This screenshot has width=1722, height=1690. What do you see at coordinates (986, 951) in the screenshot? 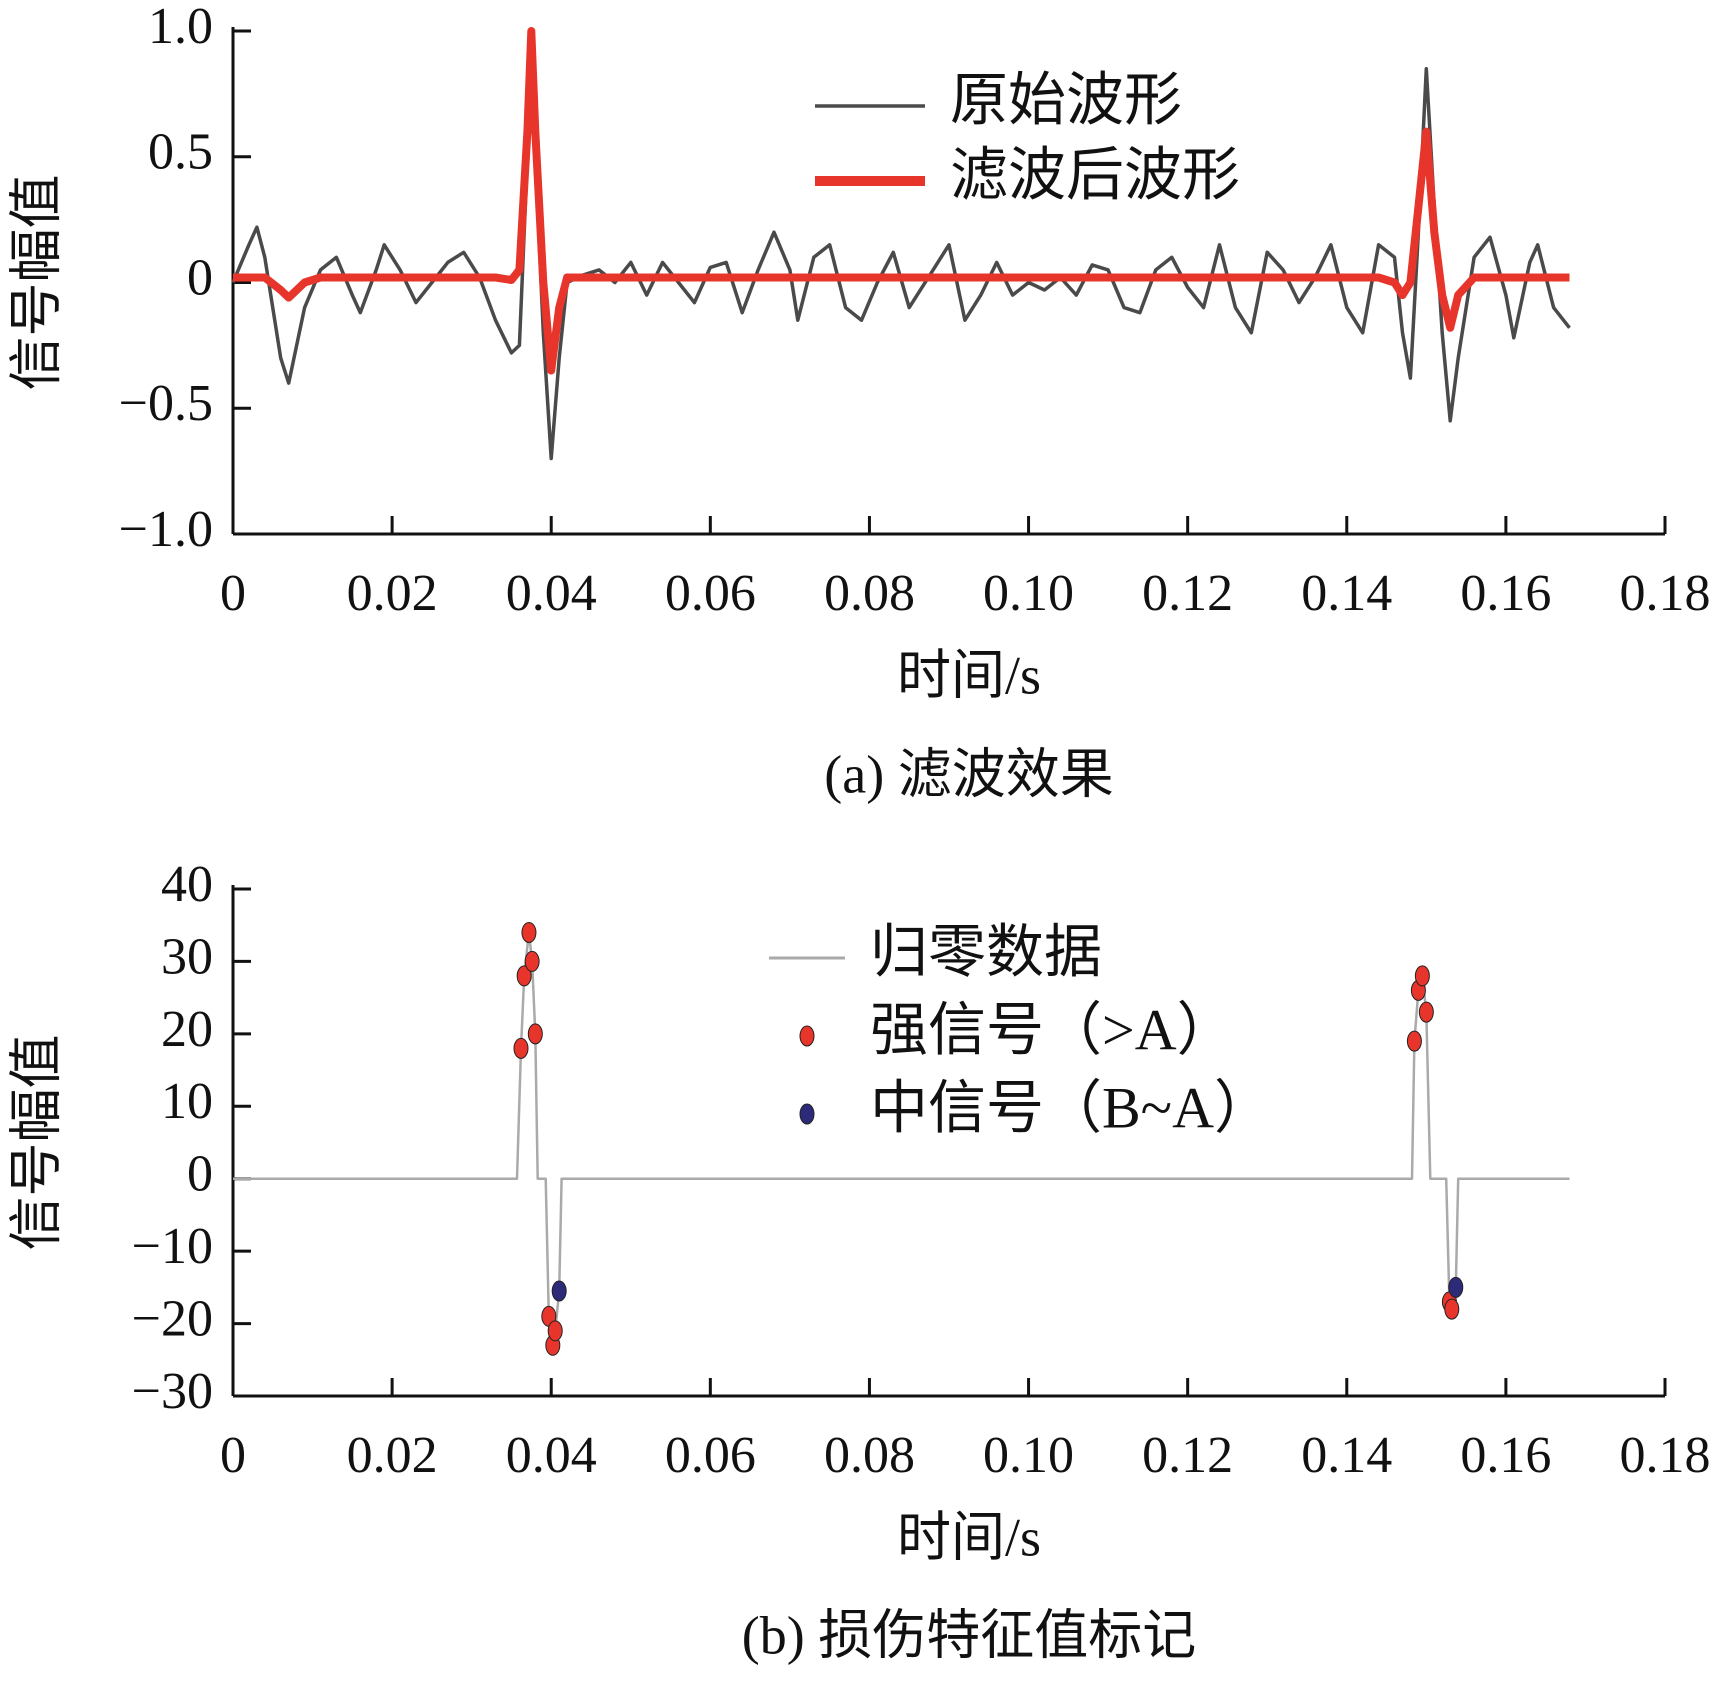
I see `legend-label: 归零数据` at bounding box center [986, 951].